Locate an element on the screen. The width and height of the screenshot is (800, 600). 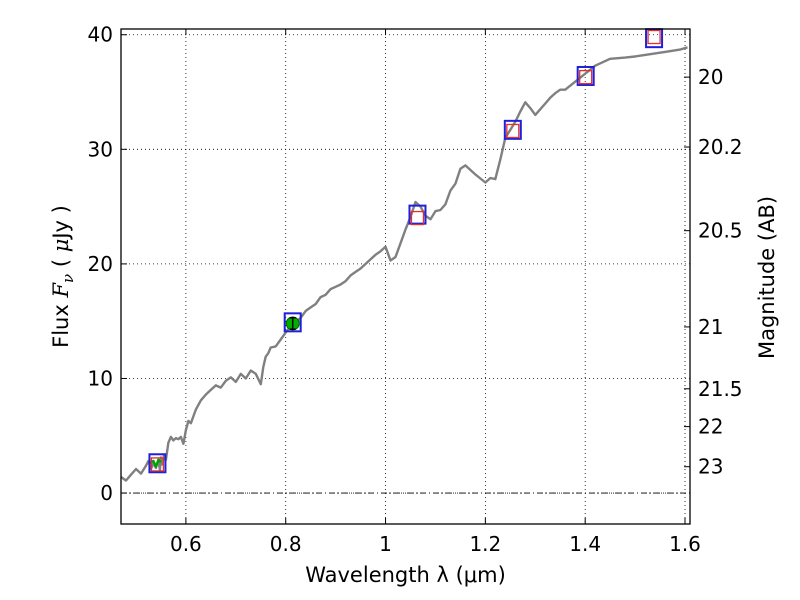
y-axis-title-subscript: ν is located at coordinates (68, 278).